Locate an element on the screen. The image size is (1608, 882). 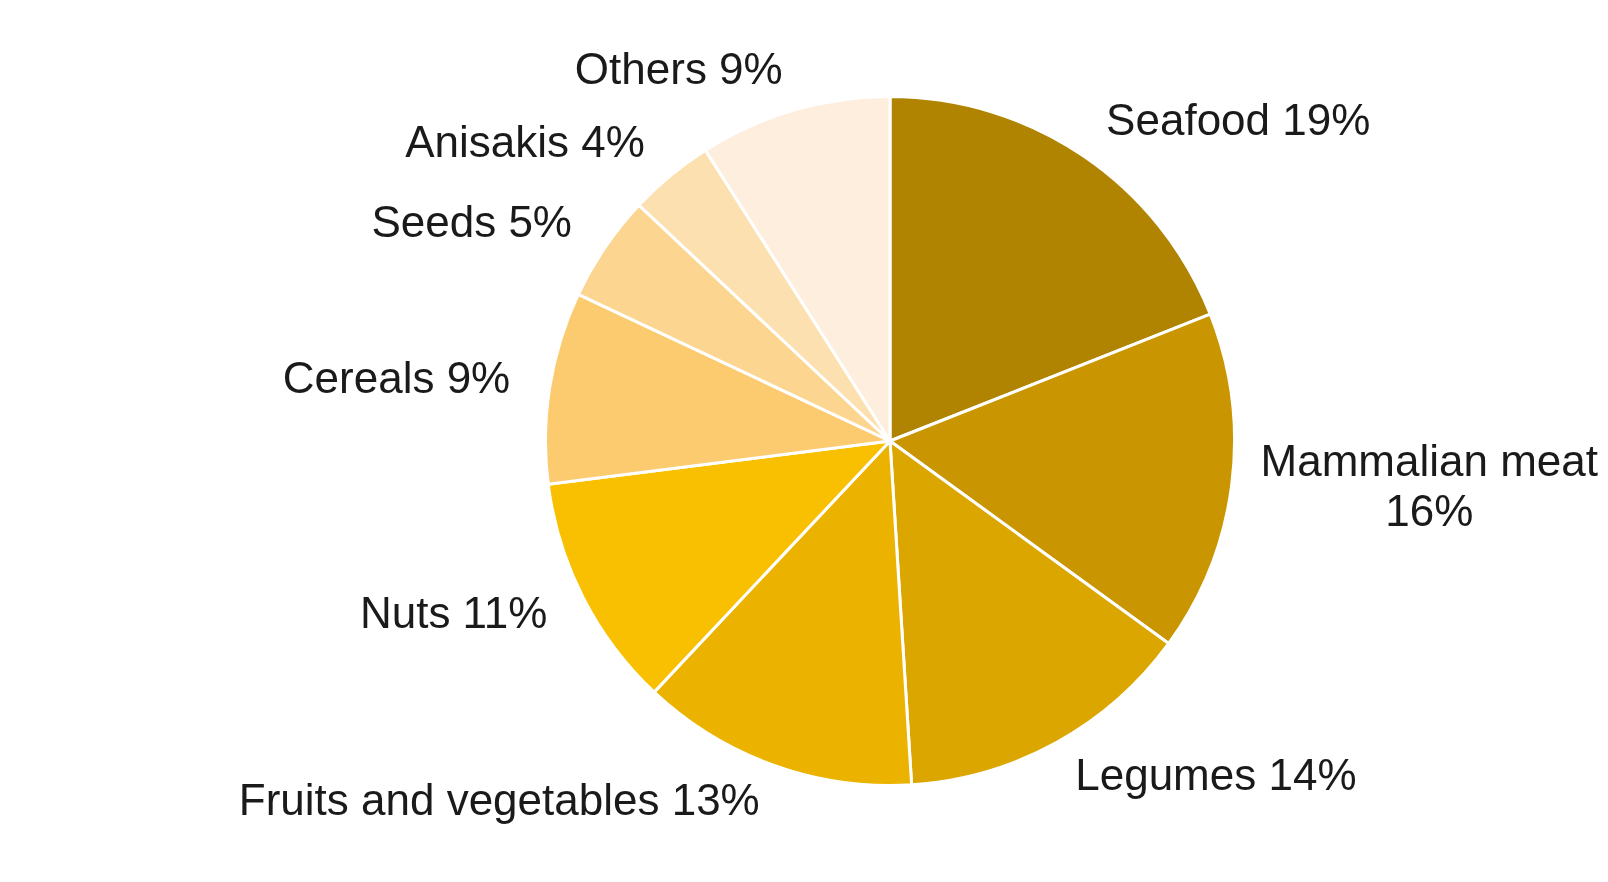
slice-label: Seeds 5% is located at coordinates (471, 222).